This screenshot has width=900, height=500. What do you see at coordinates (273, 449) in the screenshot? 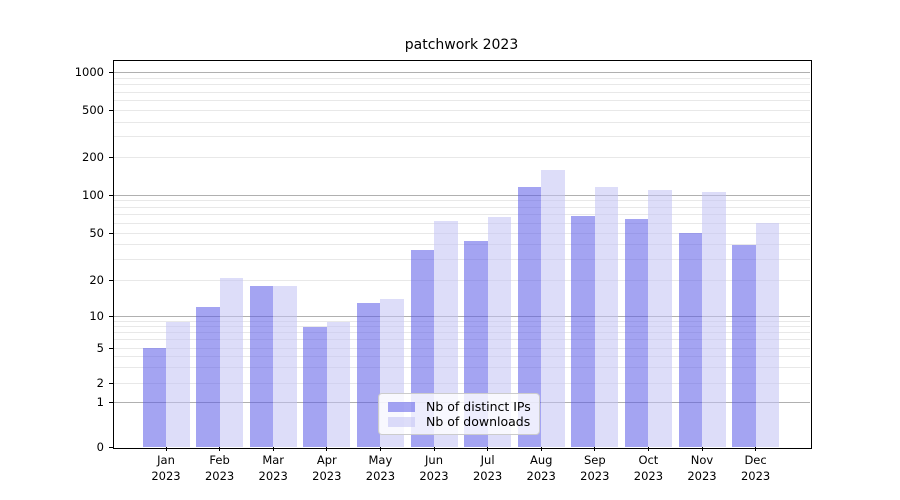
I see `x-tick-mar` at bounding box center [273, 449].